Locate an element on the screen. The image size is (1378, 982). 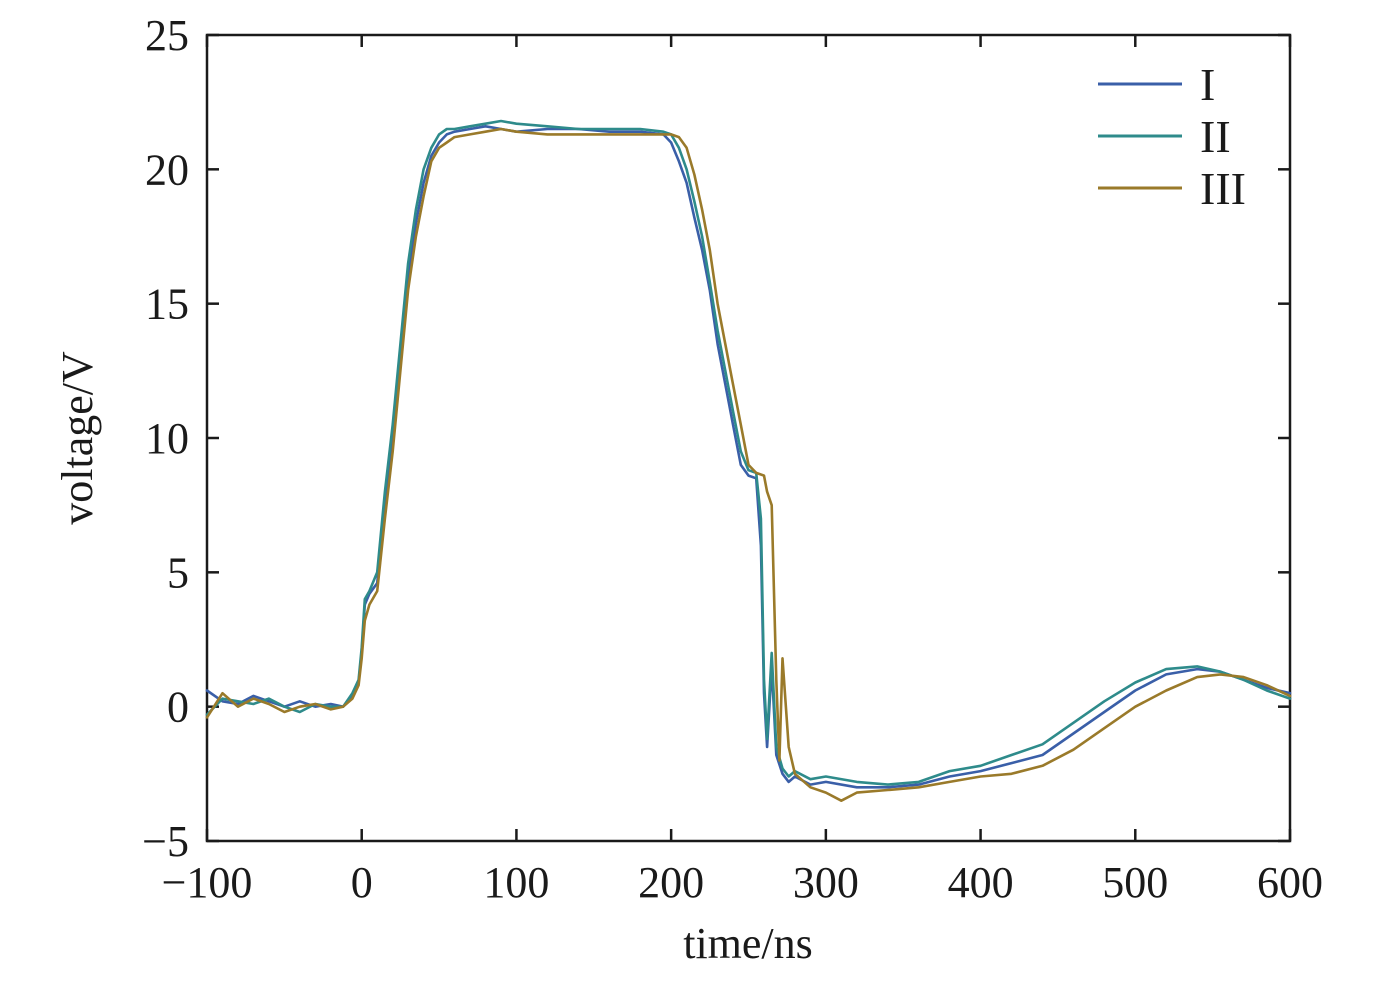
x-tick-label: 300 is located at coordinates (826, 882).